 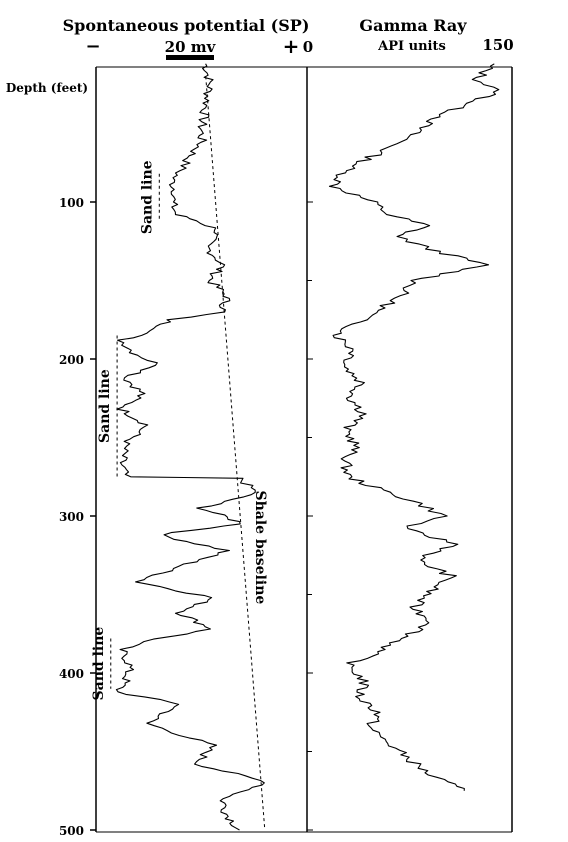 I want to click on depth-tick-label: 100, so click(x=71, y=203).